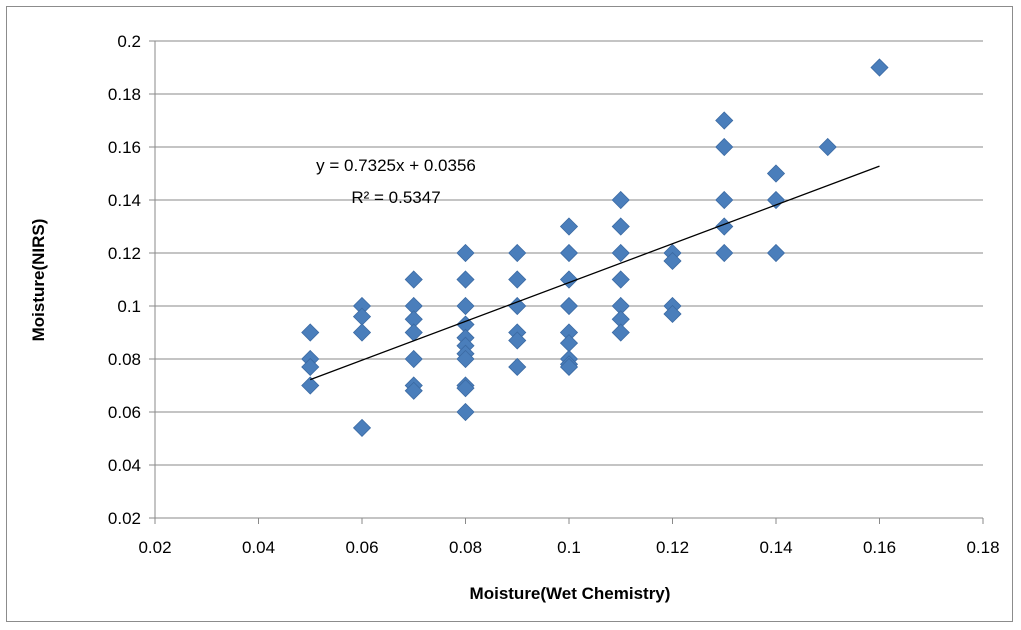 Image resolution: width=1021 pixels, height=630 pixels. What do you see at coordinates (124, 412) in the screenshot?
I see `y-tick-label: 0.06` at bounding box center [124, 412].